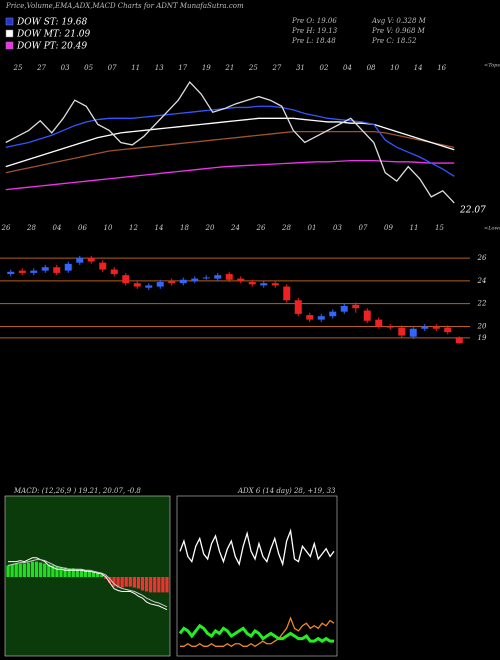  What do you see at coordinates (482, 281) in the screenshot?
I see `y-tick-label: 24` at bounding box center [482, 281].